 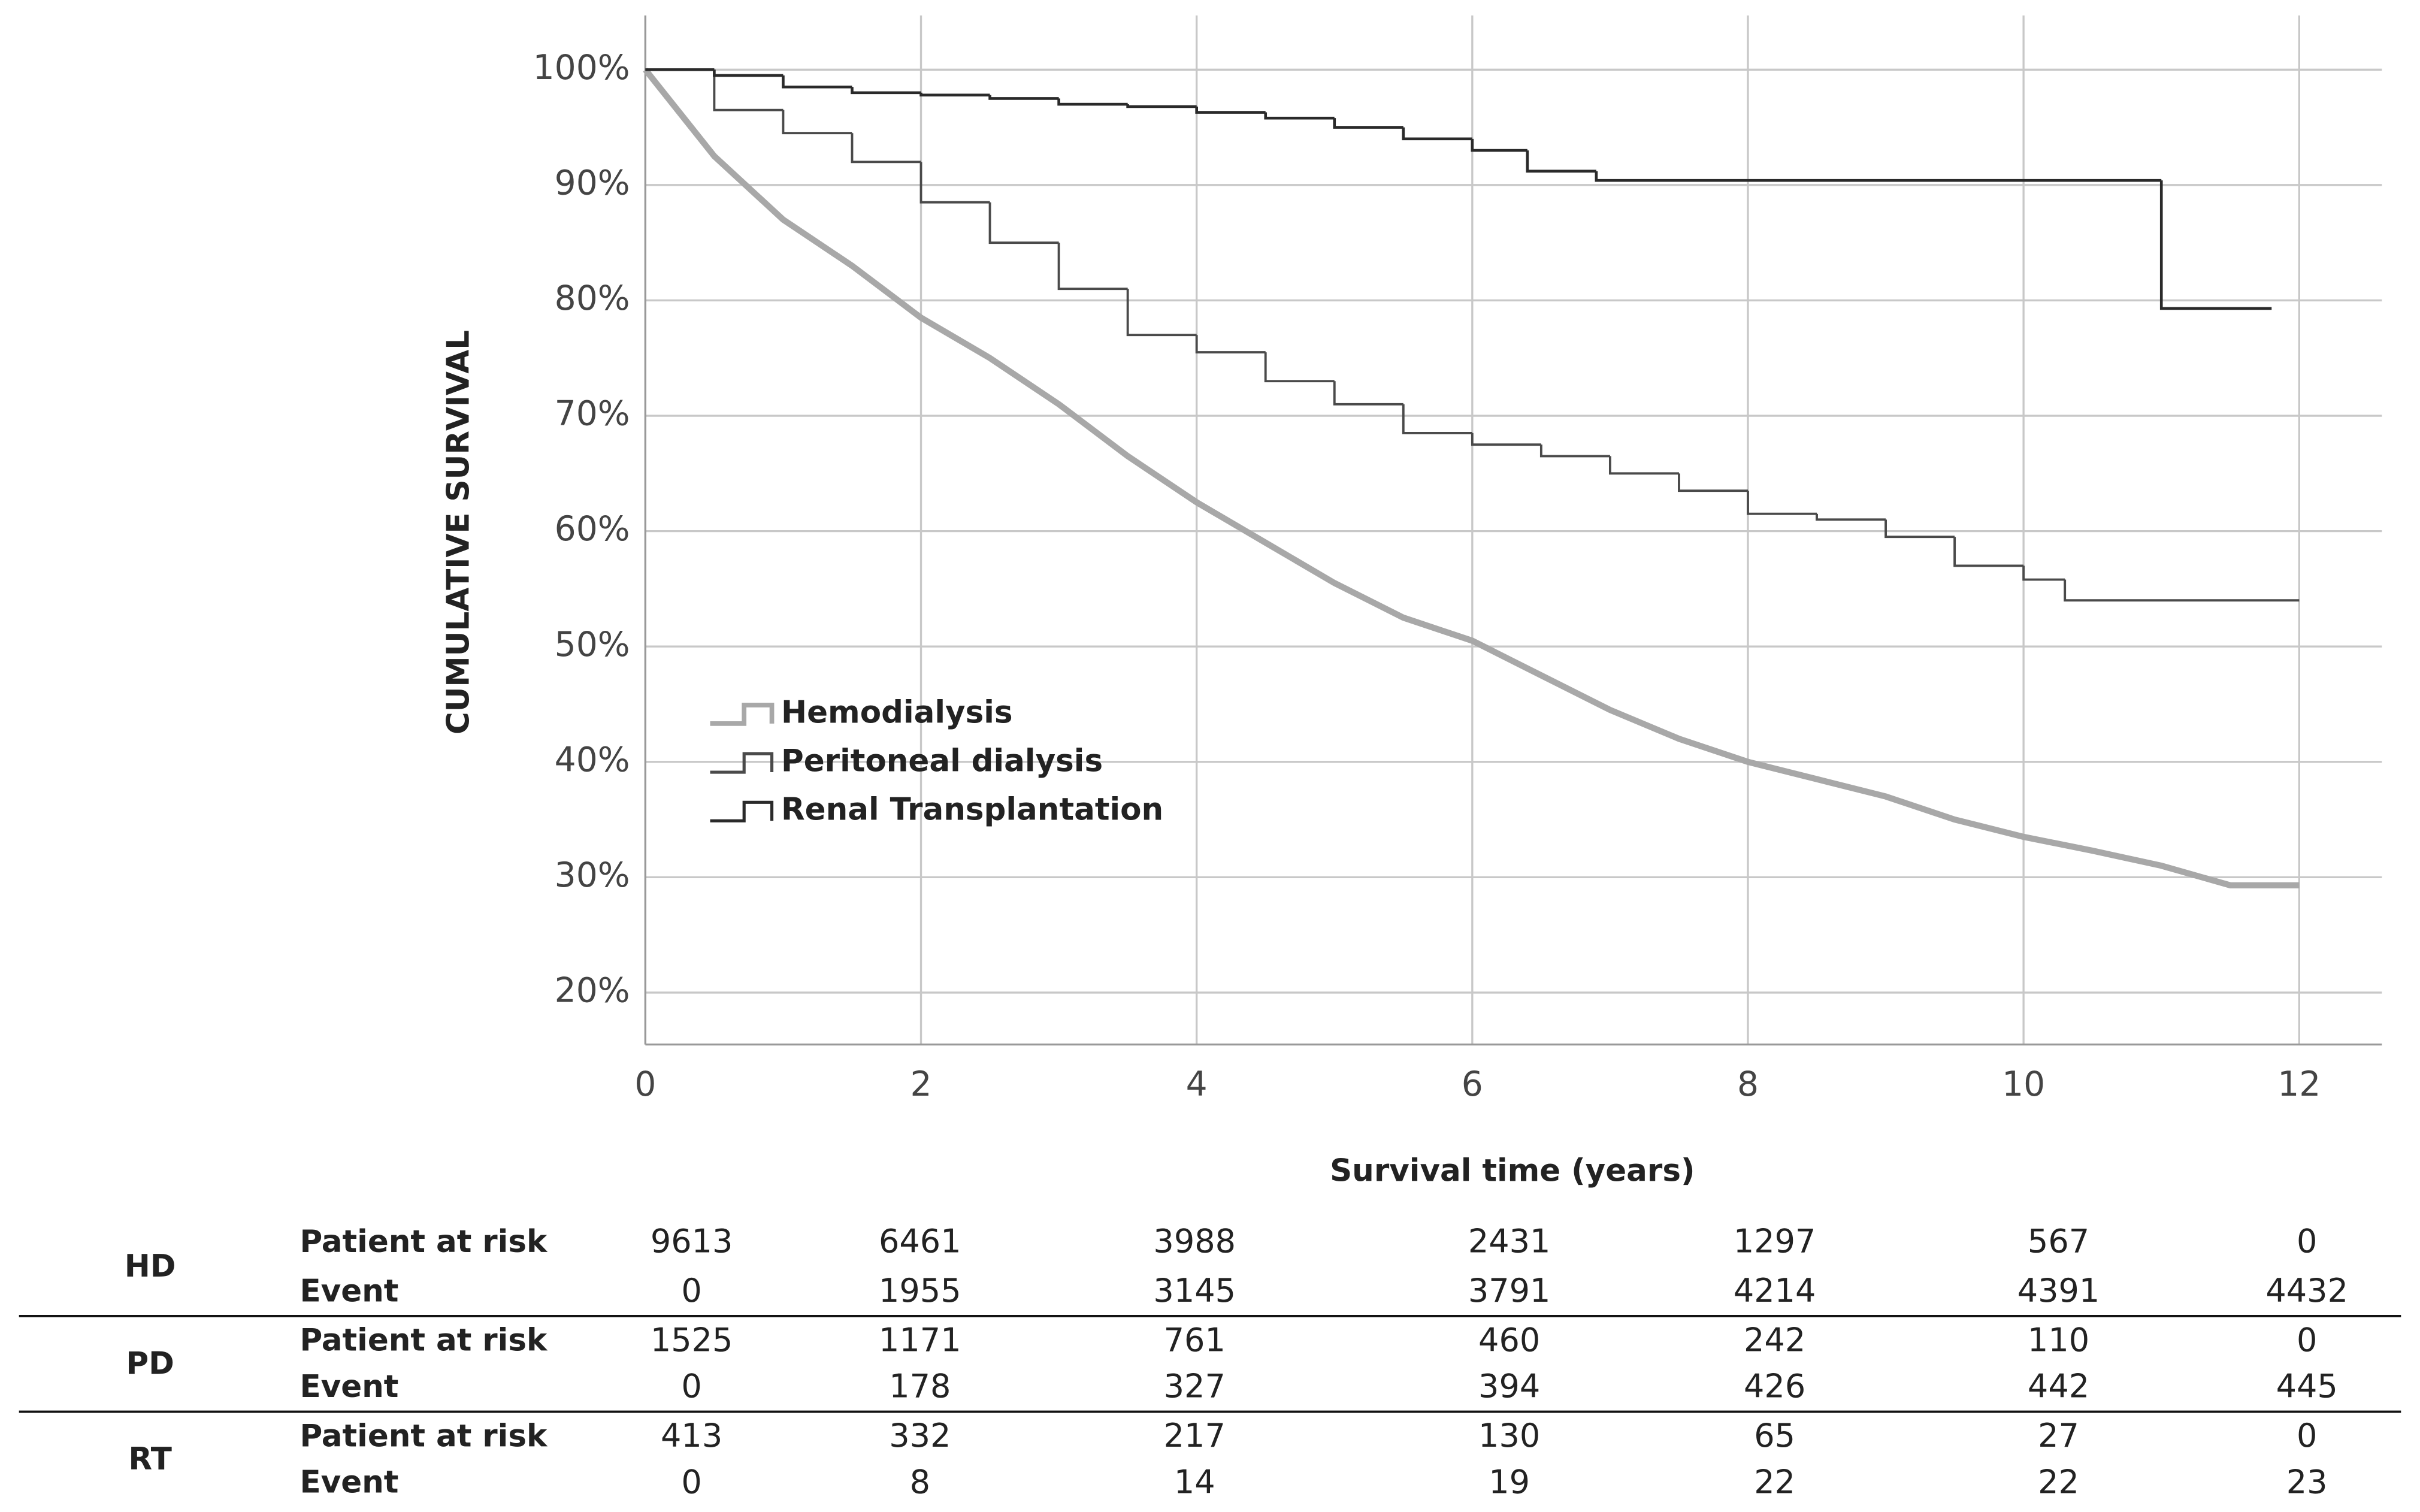 What do you see at coordinates (1774, 1386) in the screenshot?
I see `table-cell: 426` at bounding box center [1774, 1386].